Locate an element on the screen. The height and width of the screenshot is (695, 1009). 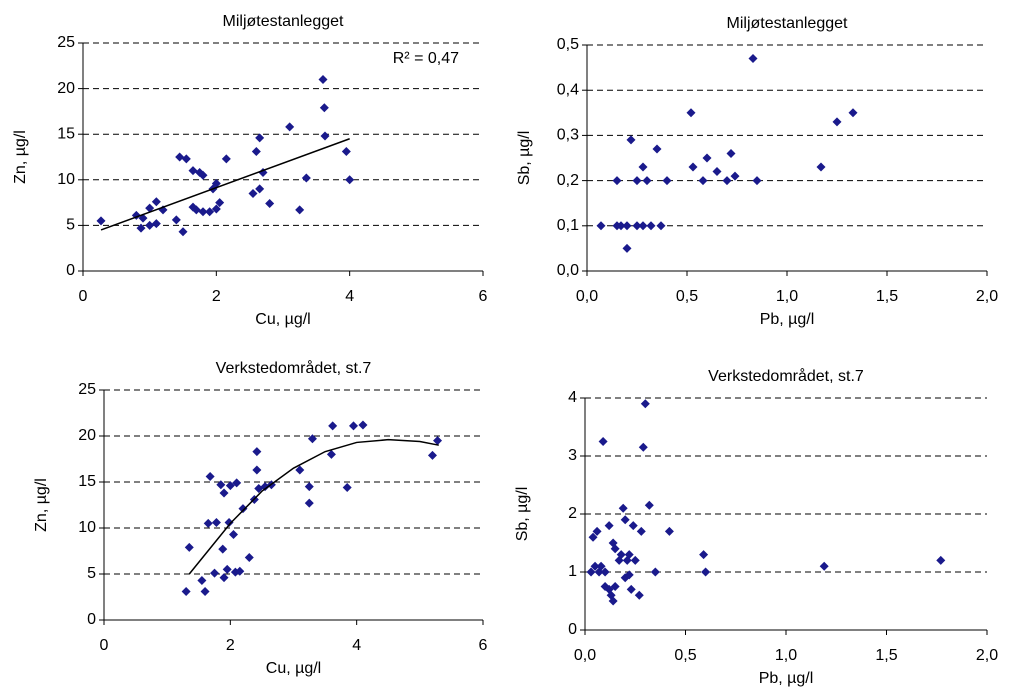
y-tick-label: 0,0 is located at coordinates (568, 270).